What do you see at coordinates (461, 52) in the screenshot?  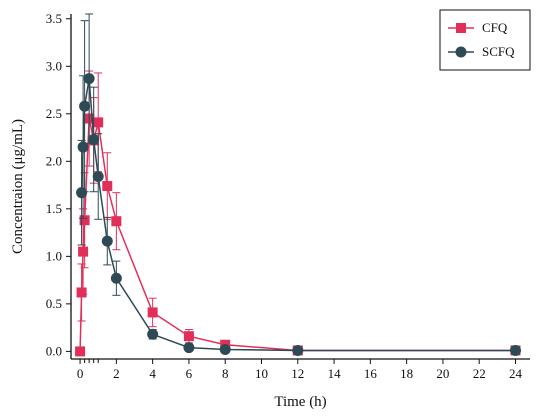 I see `legend-marker-scfq` at bounding box center [461, 52].